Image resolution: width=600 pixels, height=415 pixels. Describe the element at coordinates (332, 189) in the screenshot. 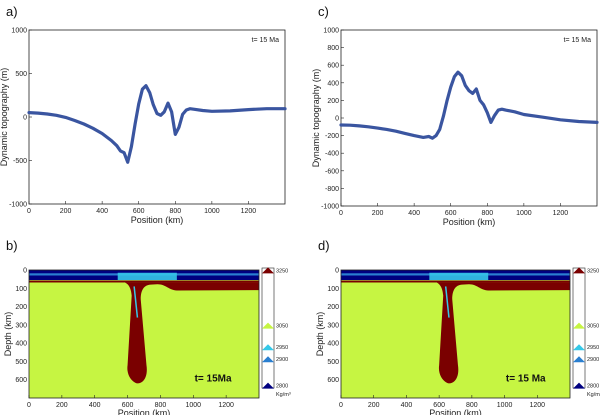

I see `y-tick-label: -800` at that location.